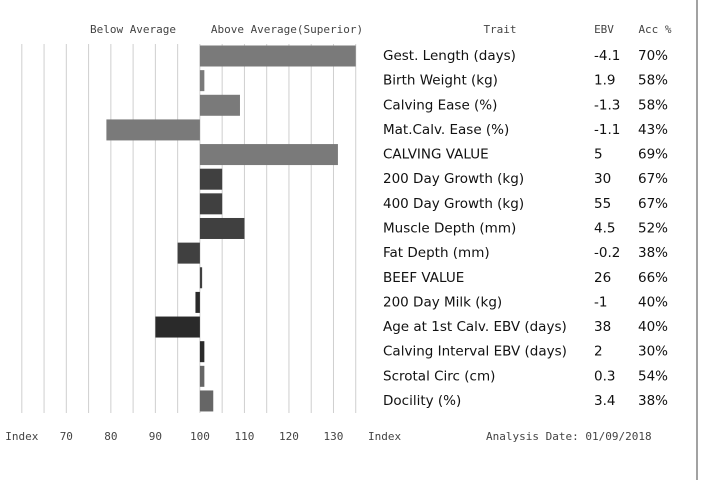 Image resolution: width=705 pixels, height=480 pixels. Describe the element at coordinates (436, 155) in the screenshot. I see `trait-label: CALVING VALUE` at that location.